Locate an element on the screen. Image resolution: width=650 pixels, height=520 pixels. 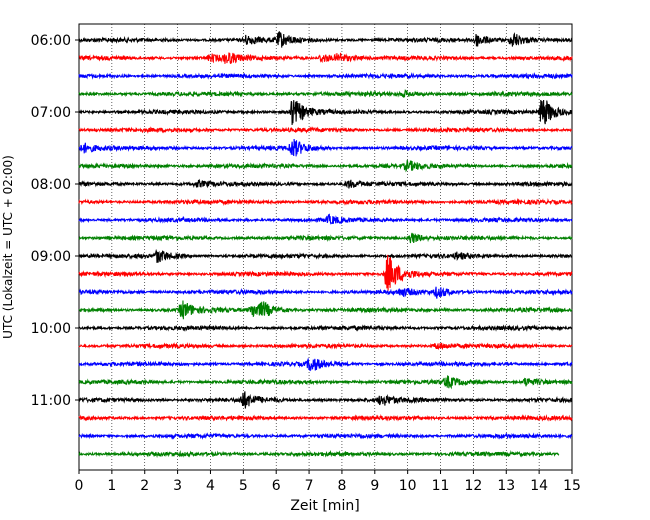
x-tick-label: 12 is located at coordinates (473, 486).